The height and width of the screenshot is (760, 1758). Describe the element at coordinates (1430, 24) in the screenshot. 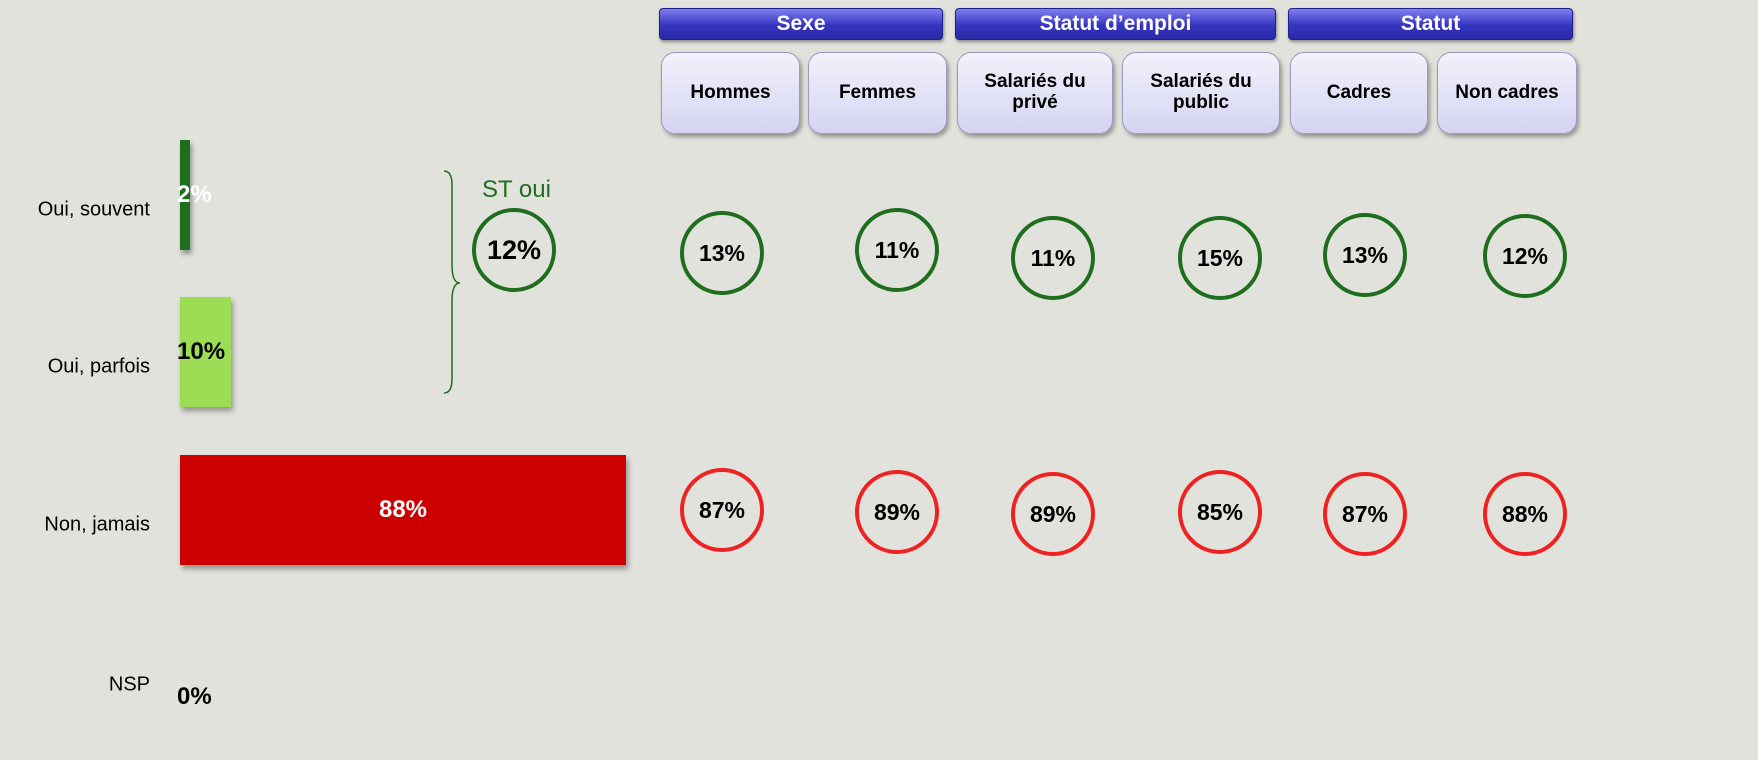

I see `group-header: Statut` at that location.